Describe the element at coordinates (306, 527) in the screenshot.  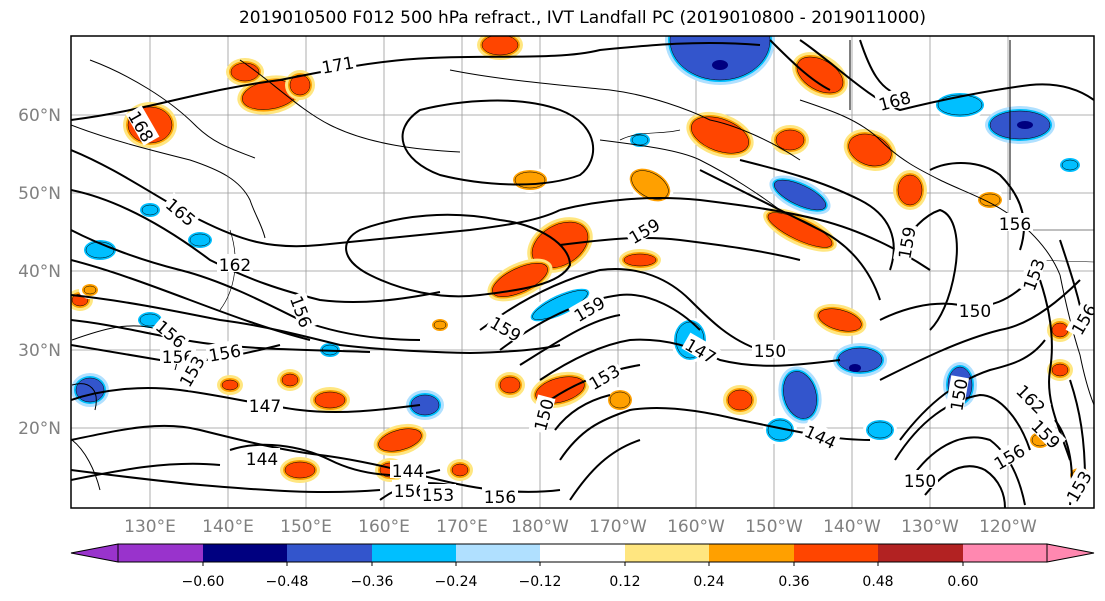
I see `longitude-label: 150°E` at that location.